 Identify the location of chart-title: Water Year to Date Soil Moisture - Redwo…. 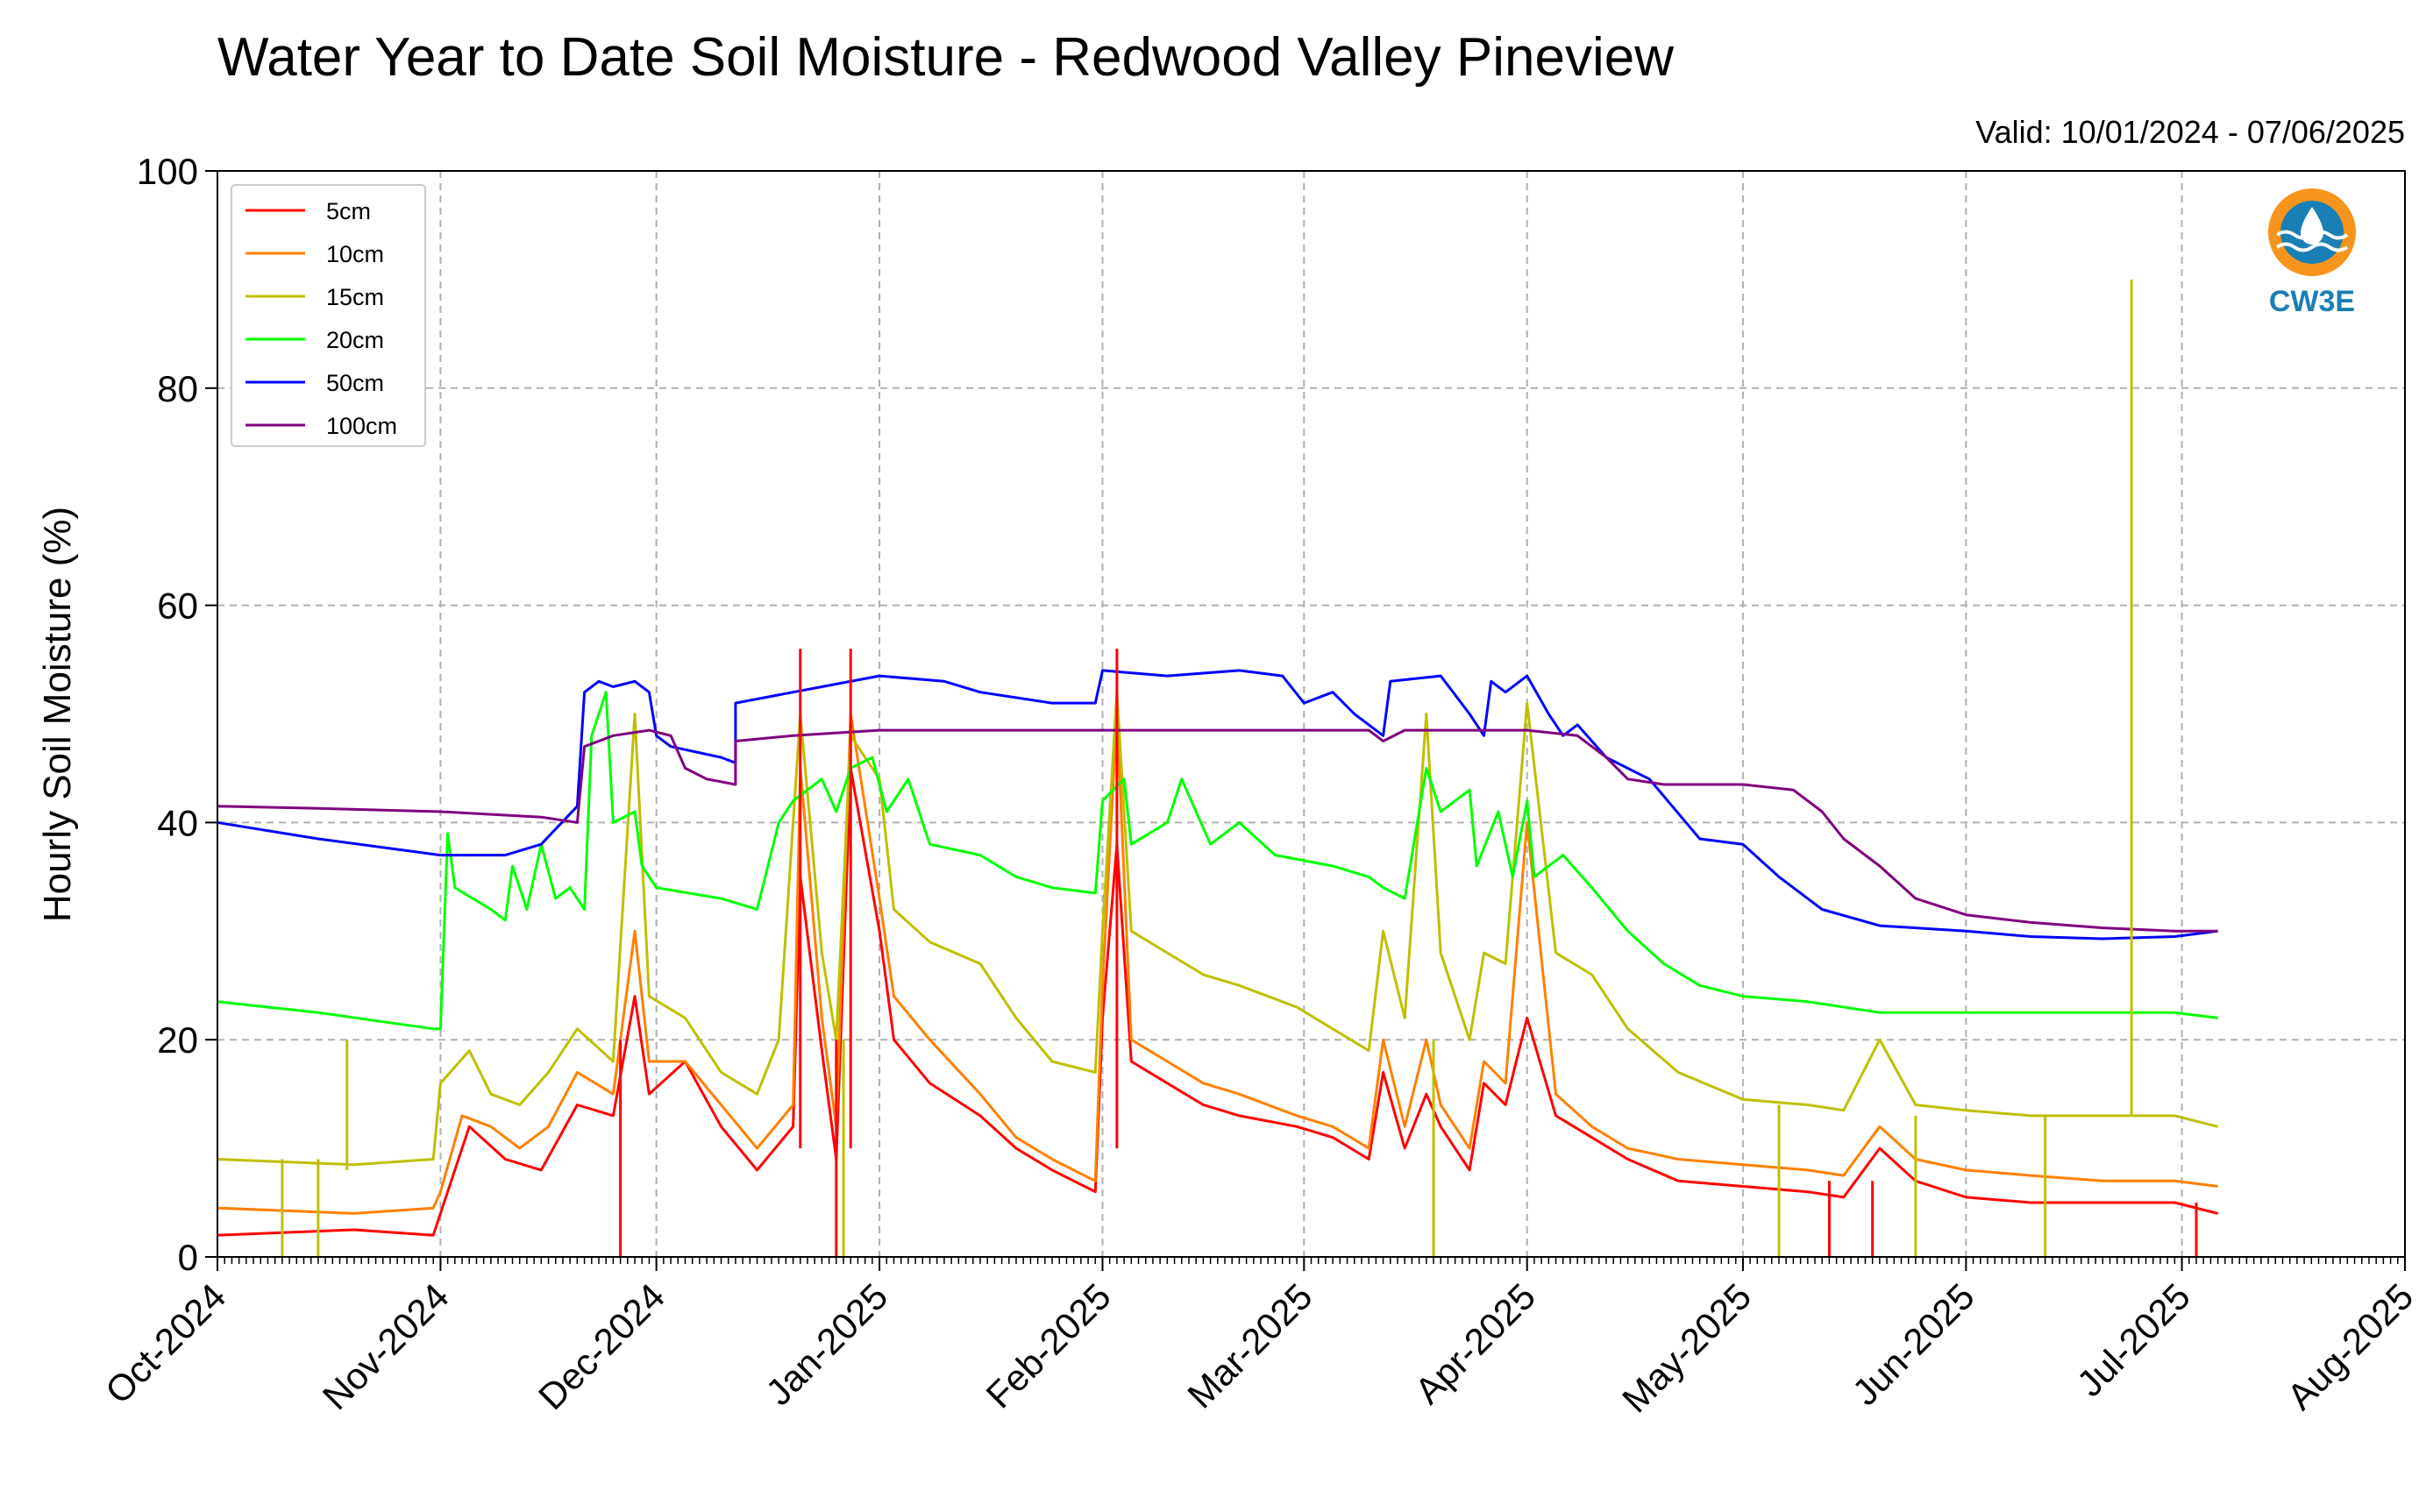
(945, 57).